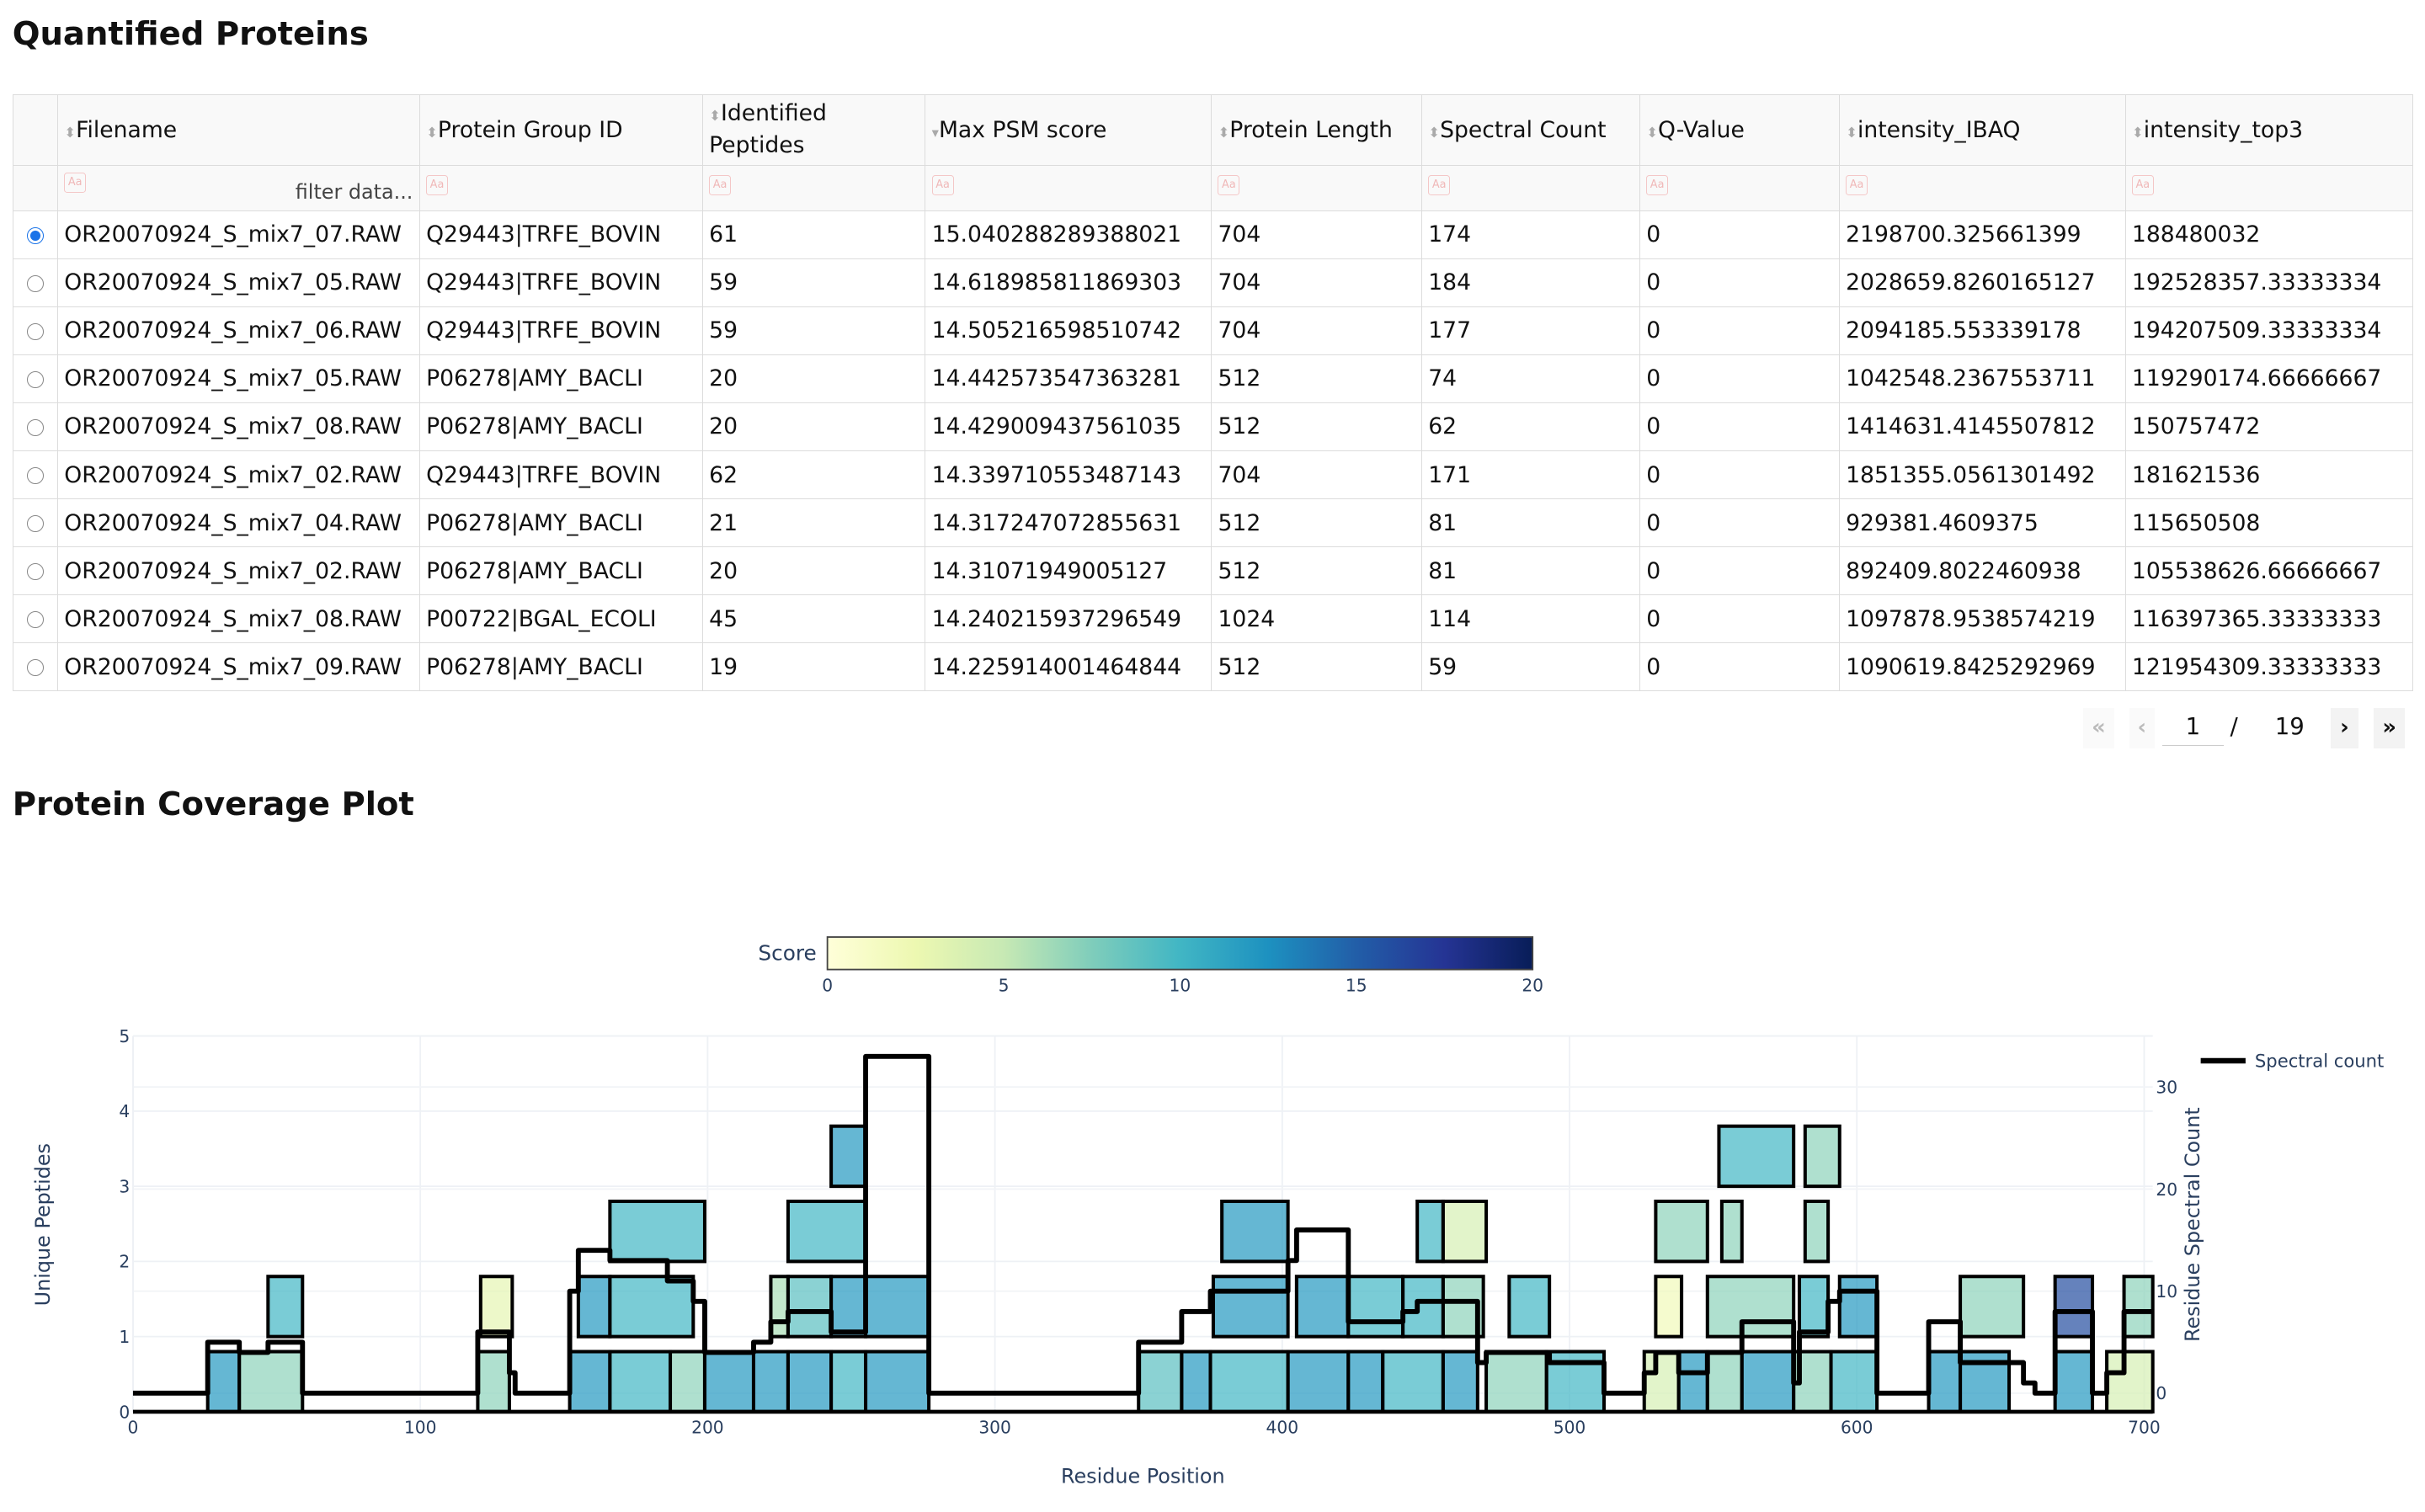 This screenshot has height=1512, width=2425. Describe the element at coordinates (124, 1412) in the screenshot. I see `y-tick-label: 0` at that location.